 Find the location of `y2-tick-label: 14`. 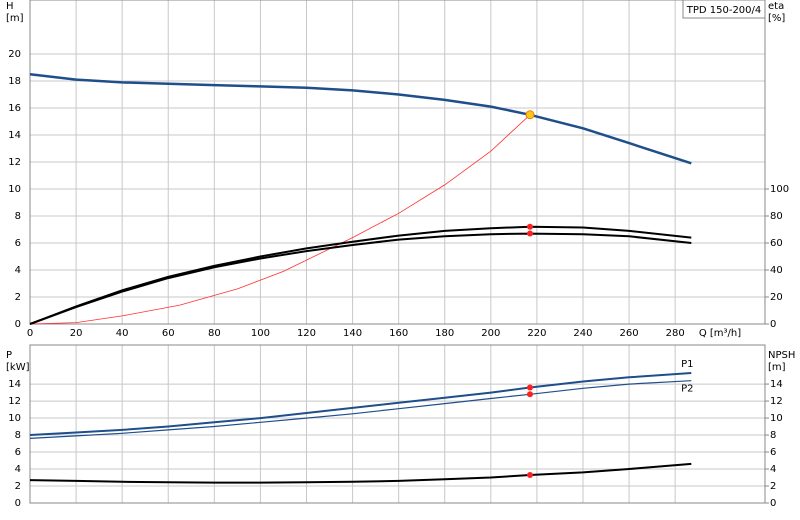

y2-tick-label: 14 is located at coordinates (776, 384).